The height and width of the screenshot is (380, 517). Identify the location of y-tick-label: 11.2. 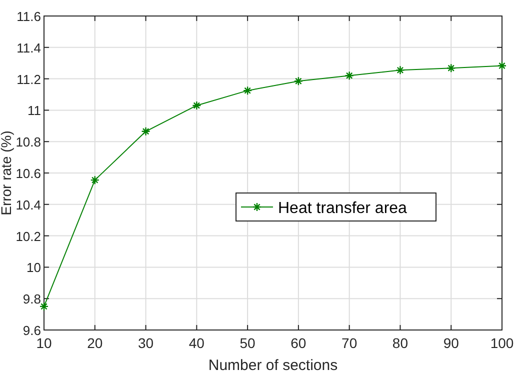
(28, 79).